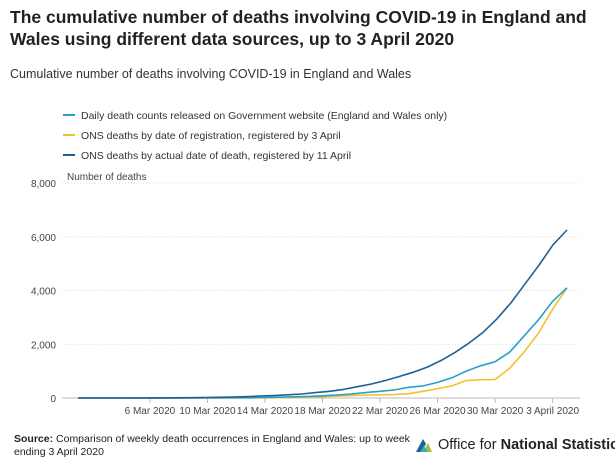 The width and height of the screenshot is (615, 475). I want to click on y-tick-label-6000: 6,000, so click(43, 238).